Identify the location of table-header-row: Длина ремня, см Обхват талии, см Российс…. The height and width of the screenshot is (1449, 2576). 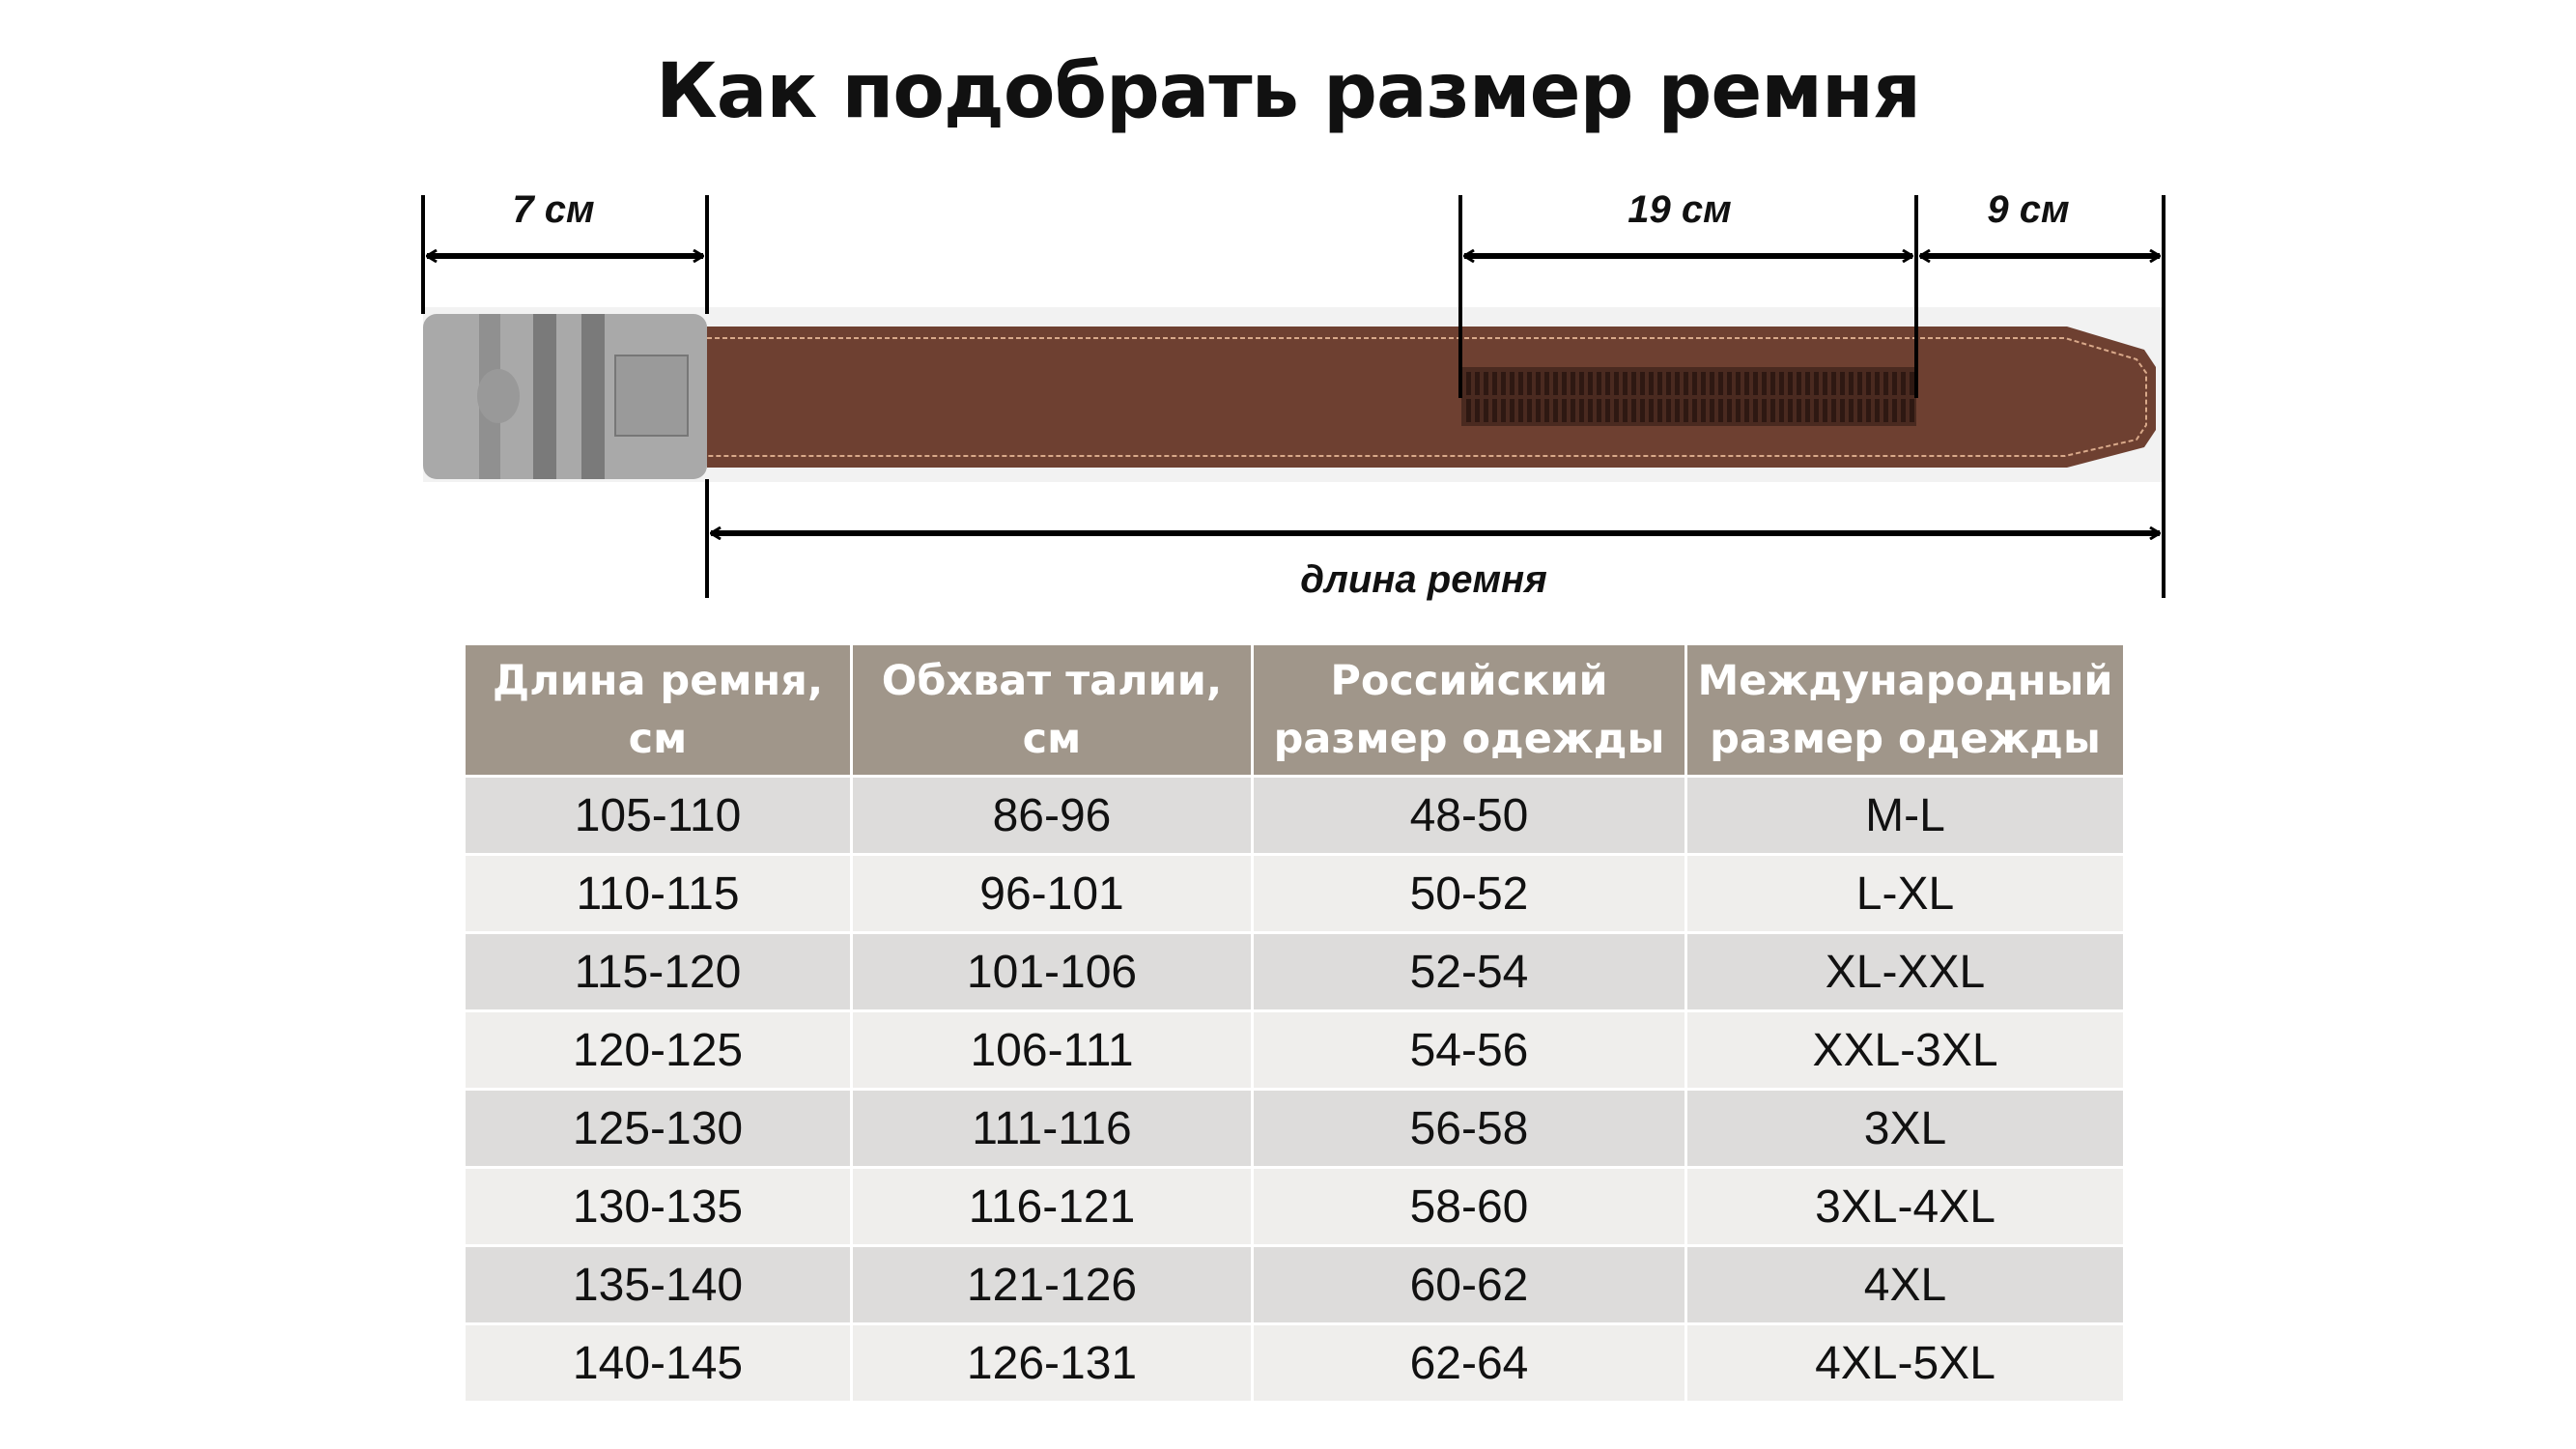
(1294, 710).